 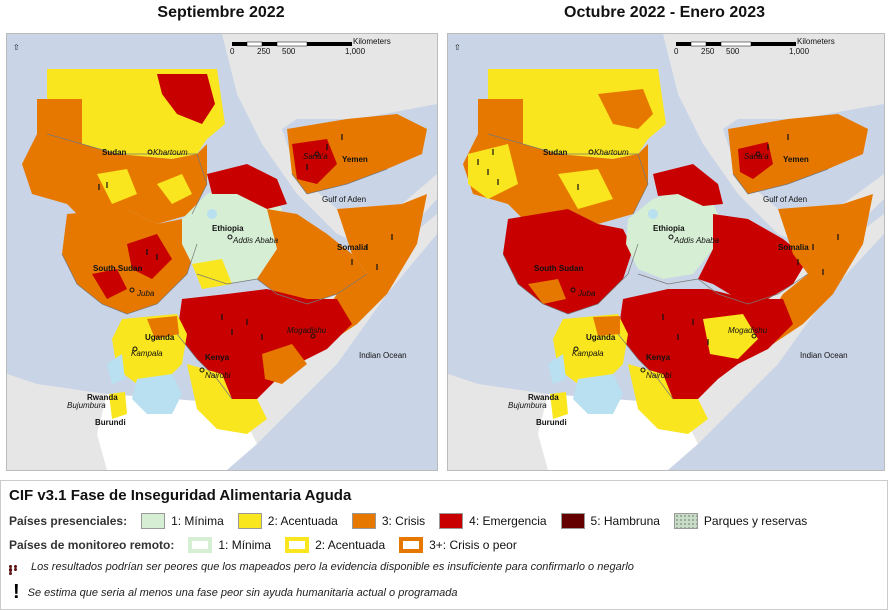 I want to click on legend-item-parques: Parques y reservas, so click(x=740, y=521).